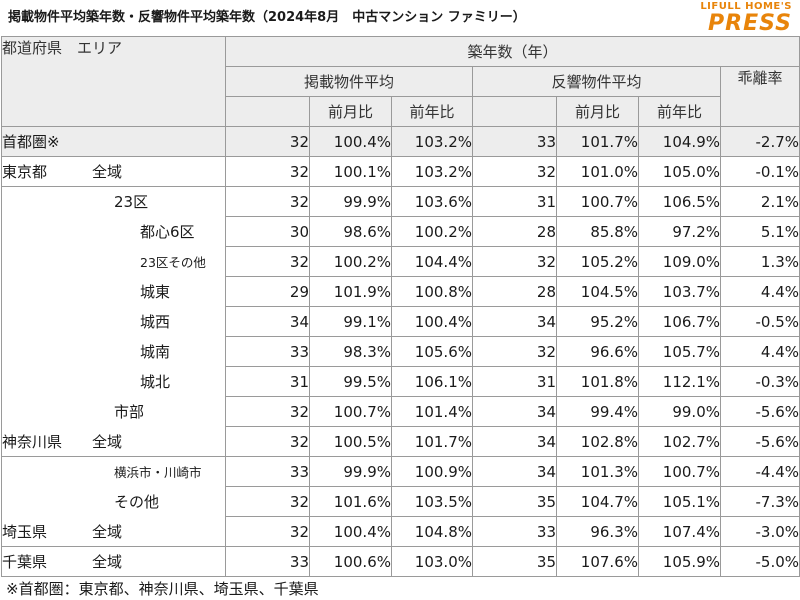 This screenshot has width=800, height=600. I want to click on row-label: 城南, so click(113, 351).